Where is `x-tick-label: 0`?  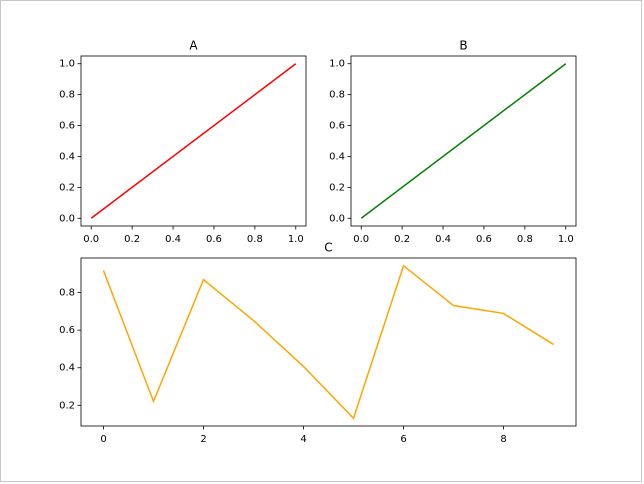 x-tick-label: 0 is located at coordinates (103, 439).